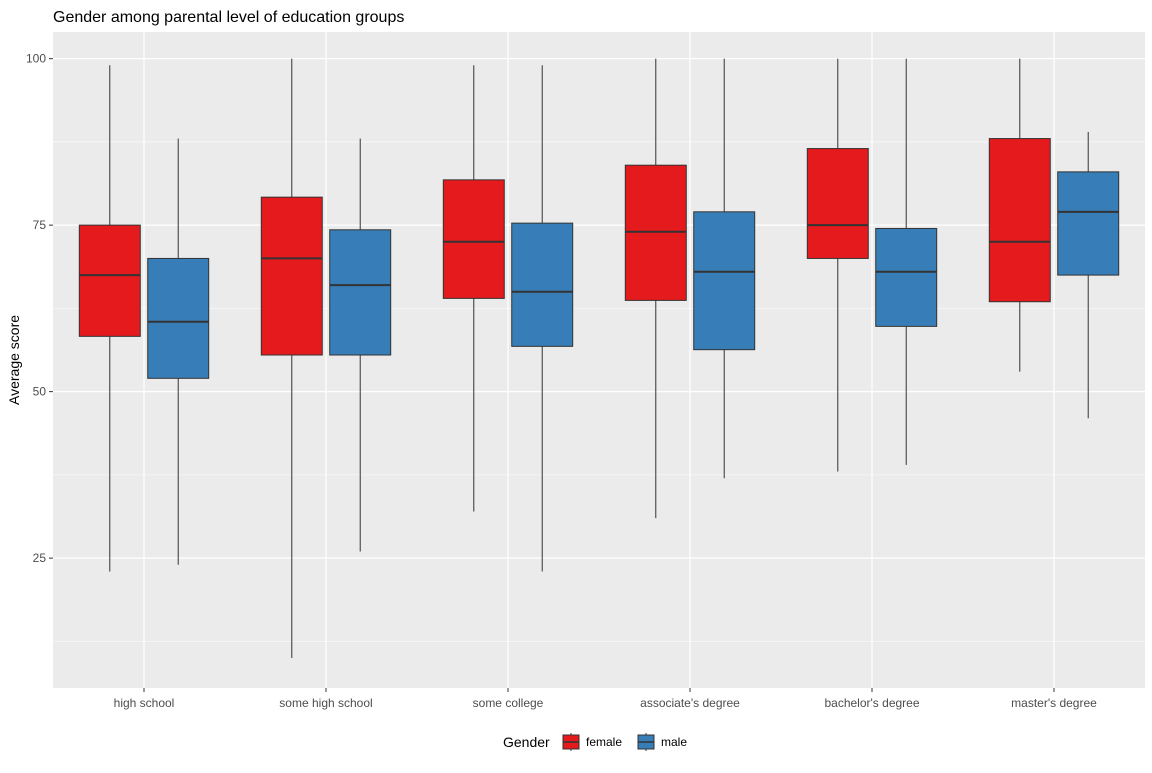  What do you see at coordinates (526, 742) in the screenshot?
I see `legend-title: Gender` at bounding box center [526, 742].